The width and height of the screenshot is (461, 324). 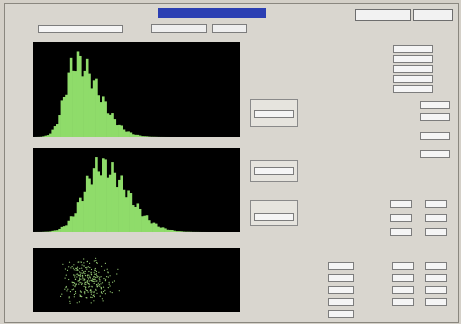 I want to click on side-panel-3-field, so click(x=274, y=217).